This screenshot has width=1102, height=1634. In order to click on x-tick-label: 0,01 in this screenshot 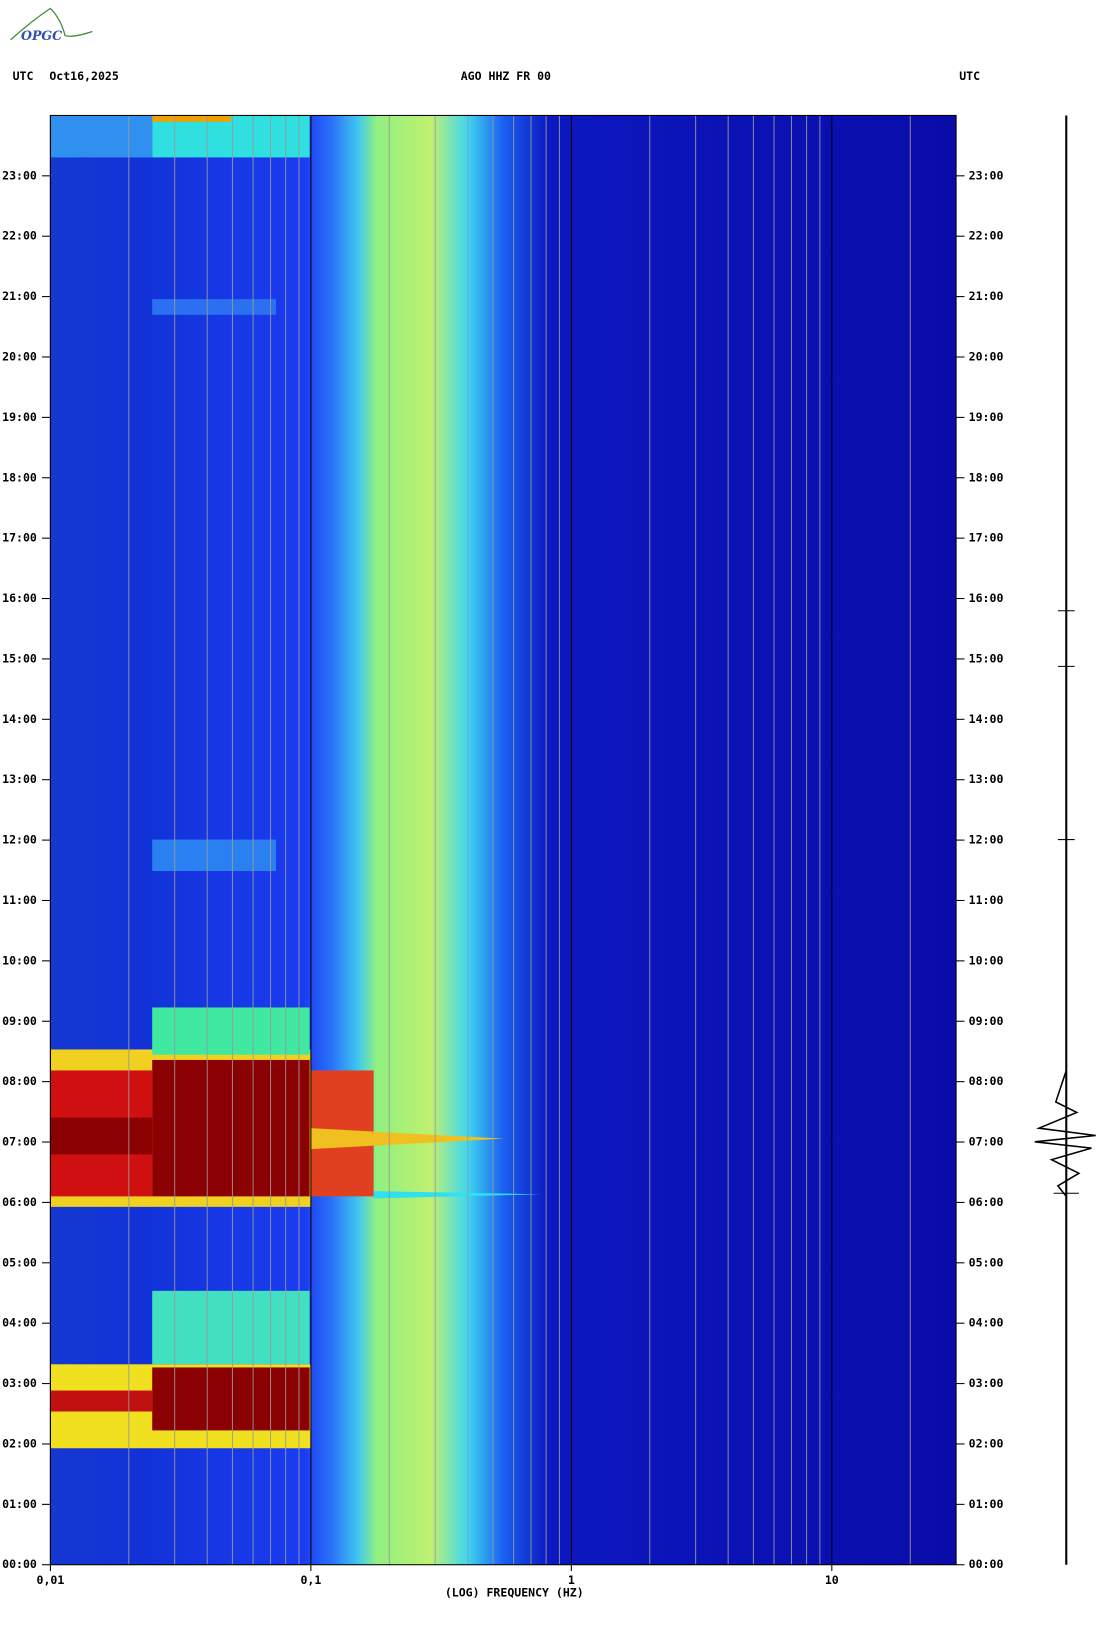, I will do `click(51, 1580)`.